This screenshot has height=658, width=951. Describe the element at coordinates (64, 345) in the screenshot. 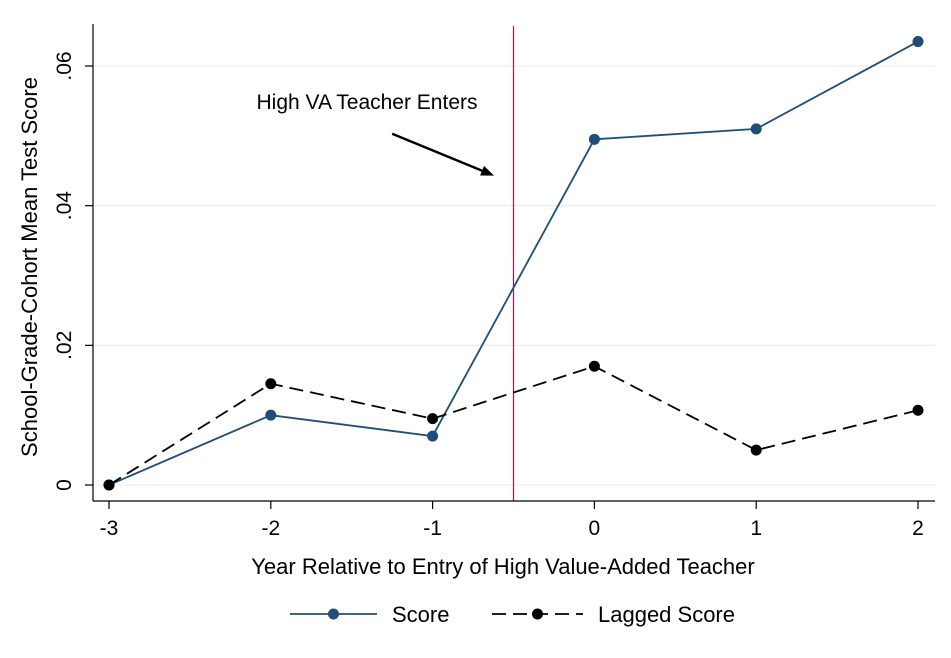

I see `y-tick-label-1: .02` at that location.